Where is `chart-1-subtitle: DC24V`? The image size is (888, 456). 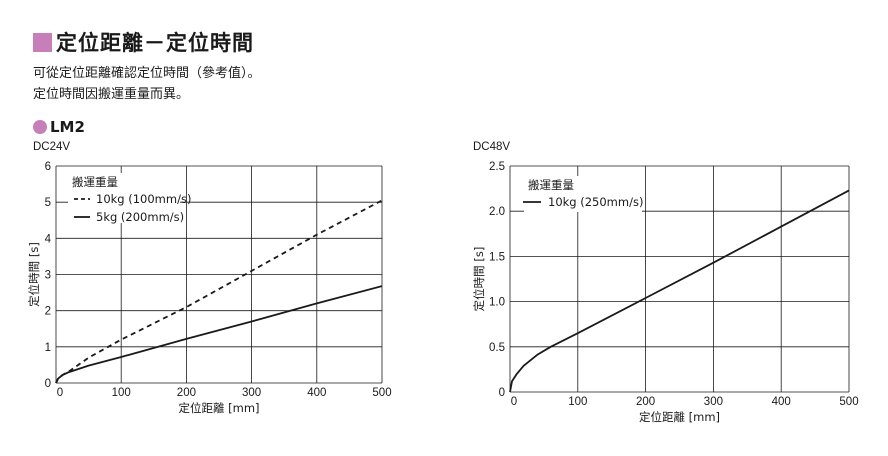 chart-1-subtitle: DC24V is located at coordinates (51, 147).